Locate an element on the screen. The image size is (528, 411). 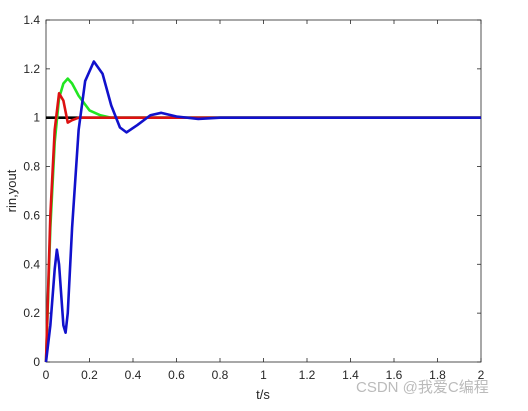
x-tick-label: 1.6 is located at coordinates (394, 375).